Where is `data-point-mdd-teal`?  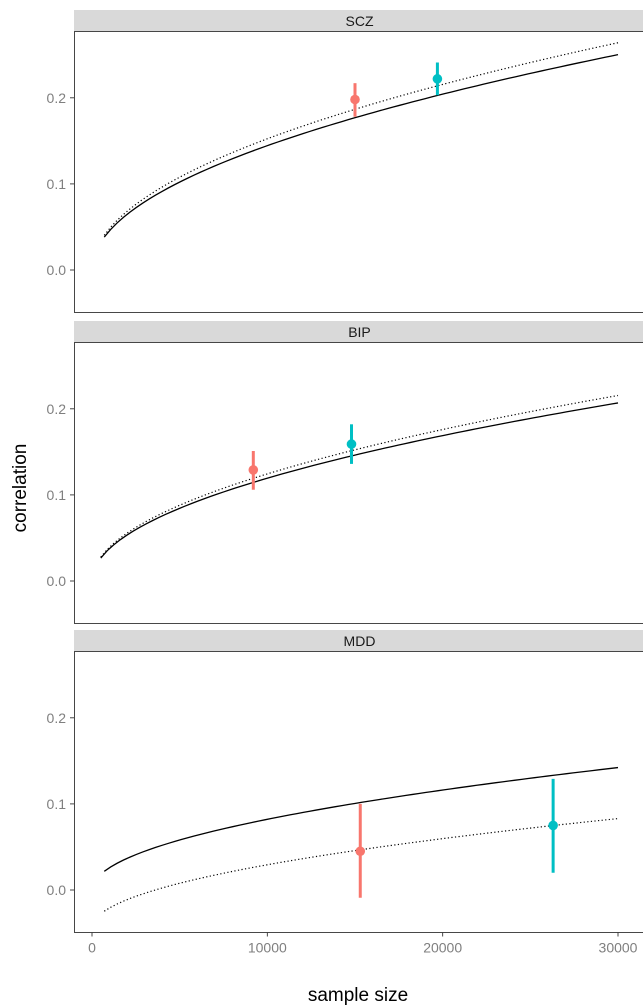 data-point-mdd-teal is located at coordinates (553, 825).